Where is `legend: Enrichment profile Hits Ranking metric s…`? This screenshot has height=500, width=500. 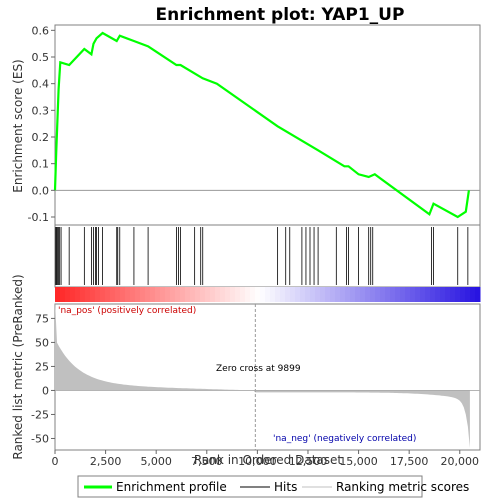 legend: Enrichment profile Hits Ranking metric s… is located at coordinates (273, 486).